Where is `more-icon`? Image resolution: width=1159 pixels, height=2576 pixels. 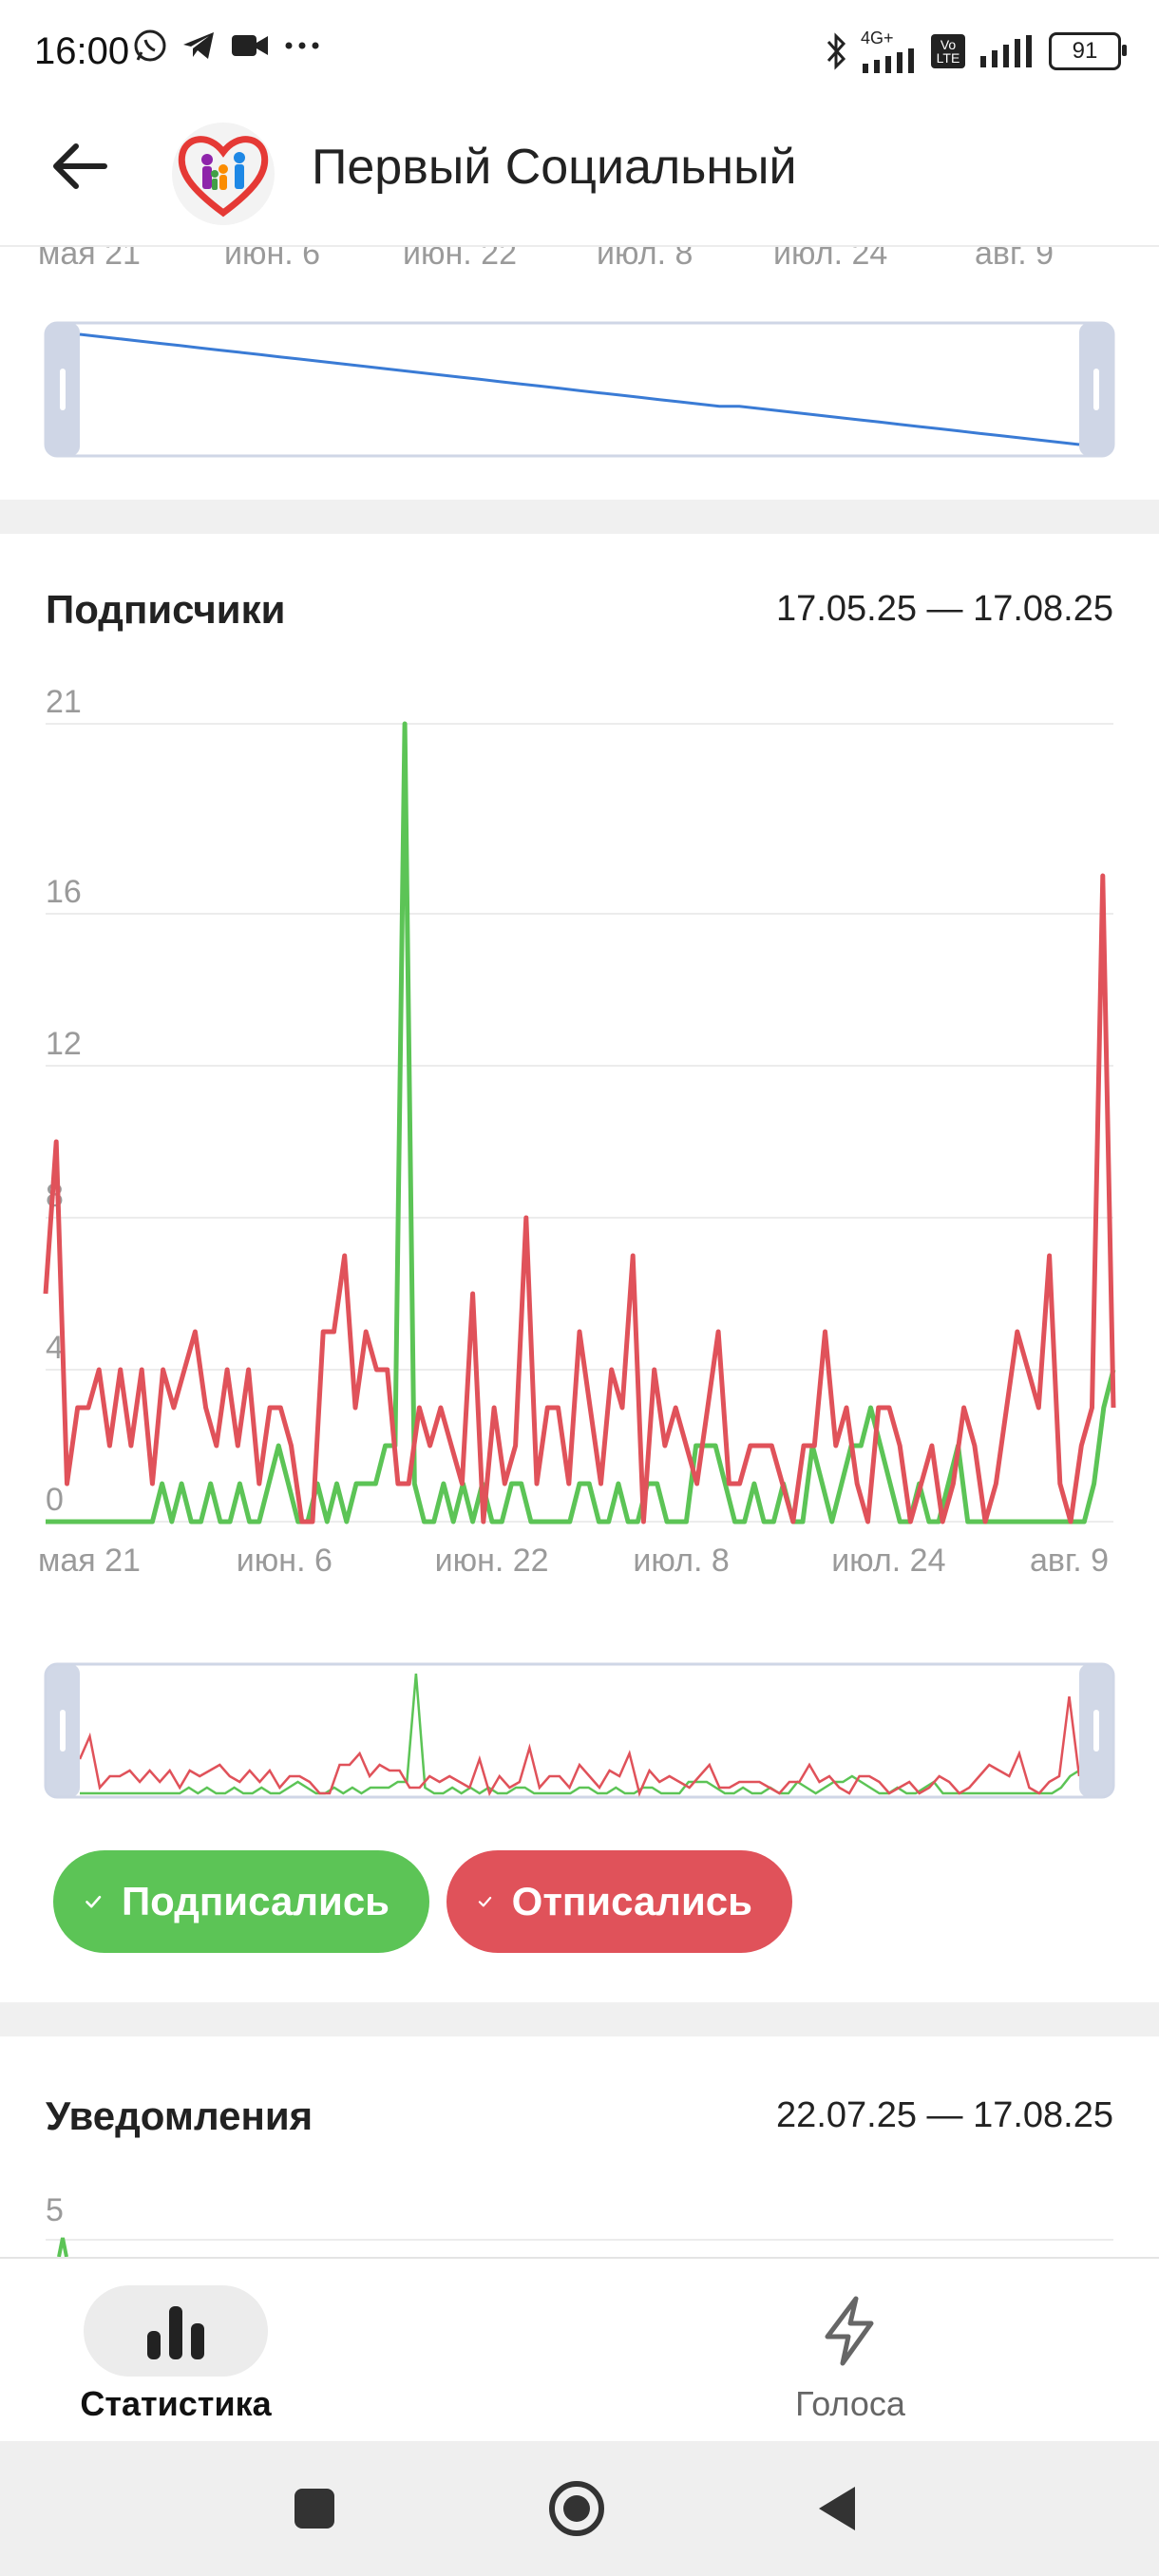
more-icon is located at coordinates (302, 45).